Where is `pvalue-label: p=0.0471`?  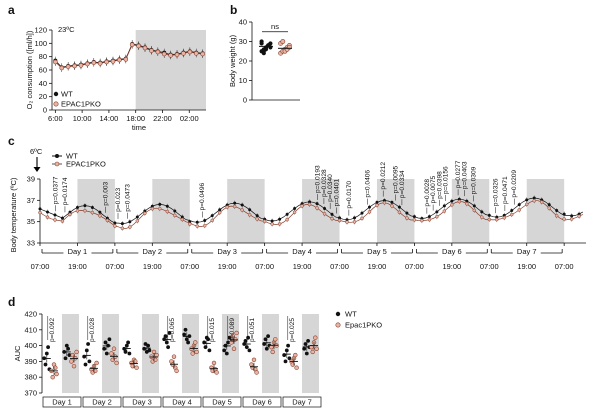 pvalue-label: p=0.0471 is located at coordinates (505, 190).